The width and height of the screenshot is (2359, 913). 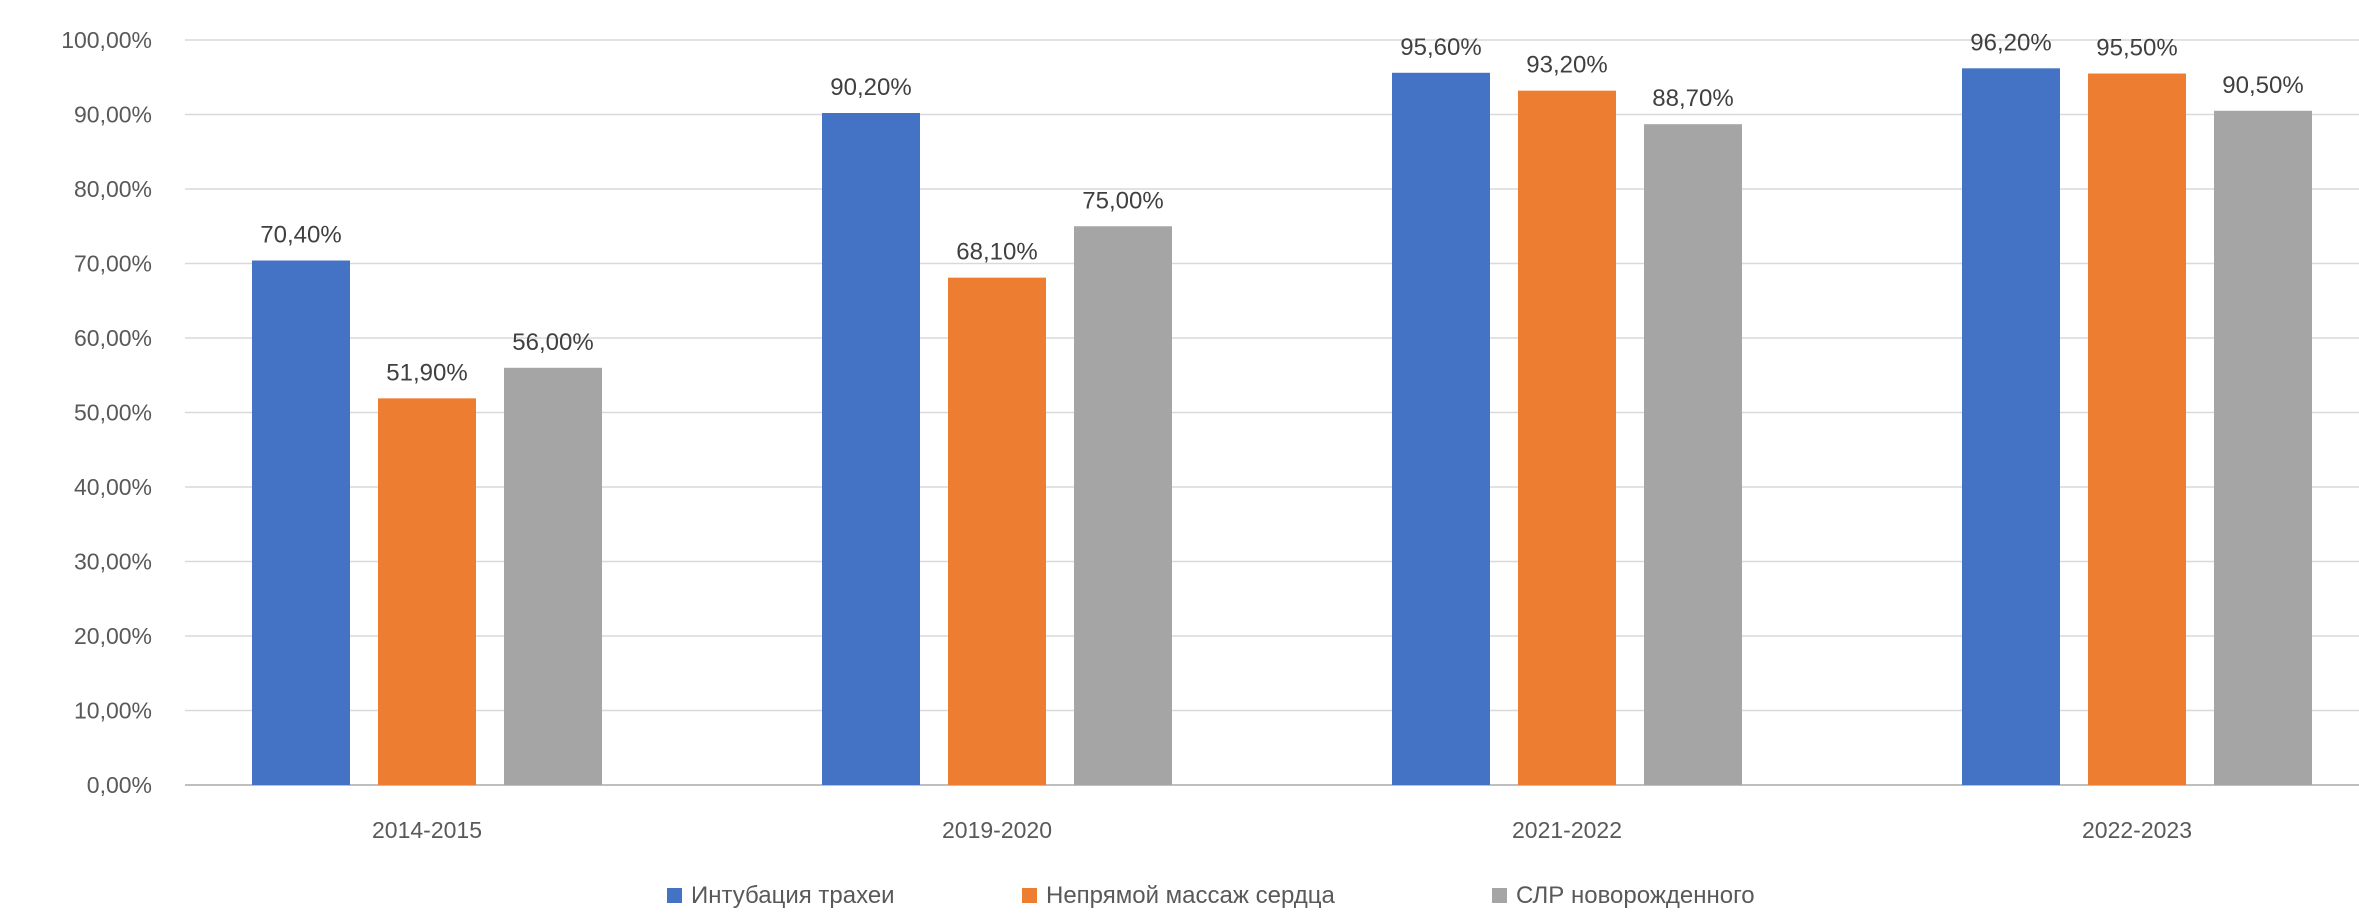 What do you see at coordinates (113, 711) in the screenshot?
I see `y-tick-label: 10,00%` at bounding box center [113, 711].